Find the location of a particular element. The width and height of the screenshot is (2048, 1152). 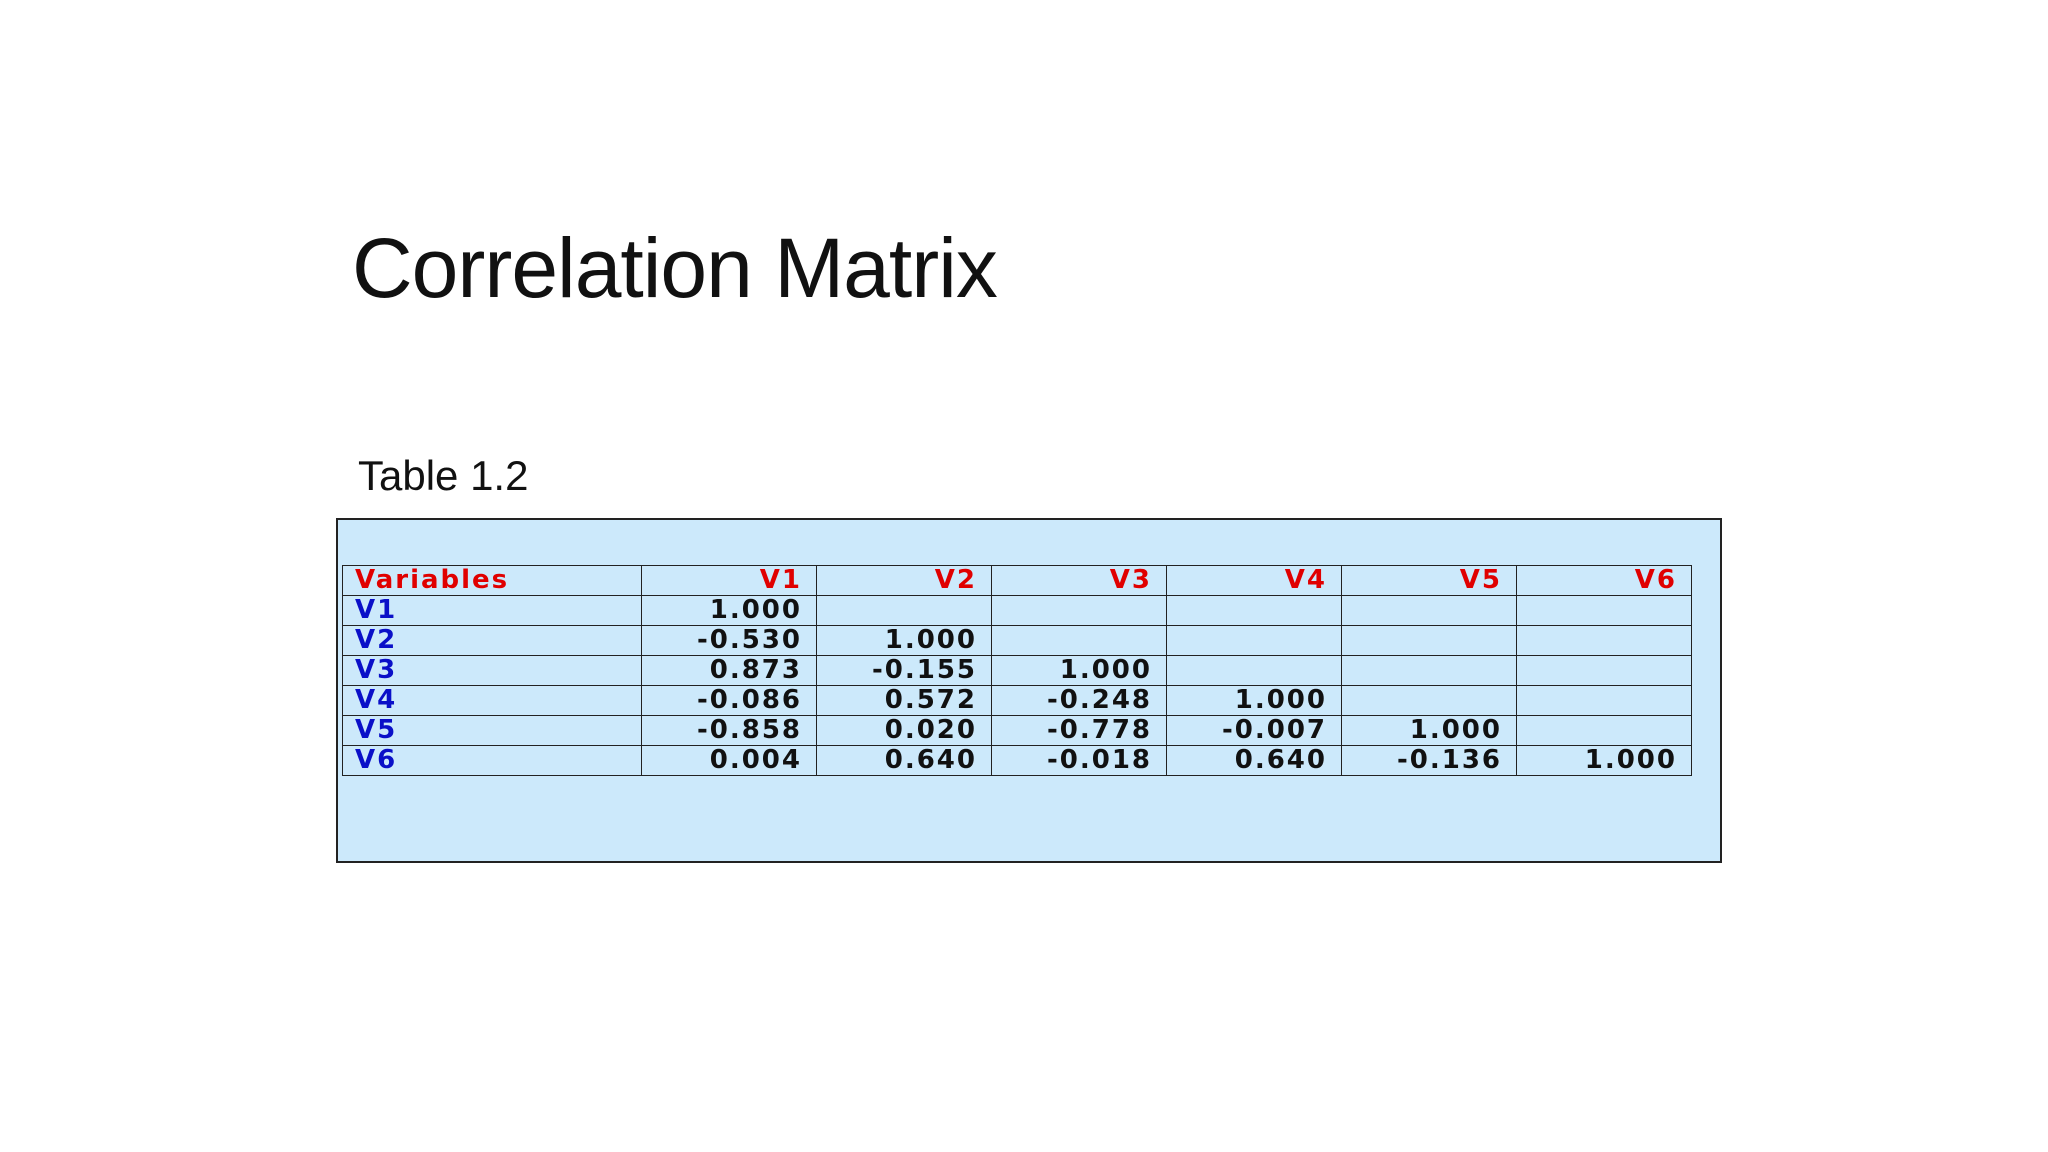

table-row: V1 1.000 is located at coordinates (1017, 610).